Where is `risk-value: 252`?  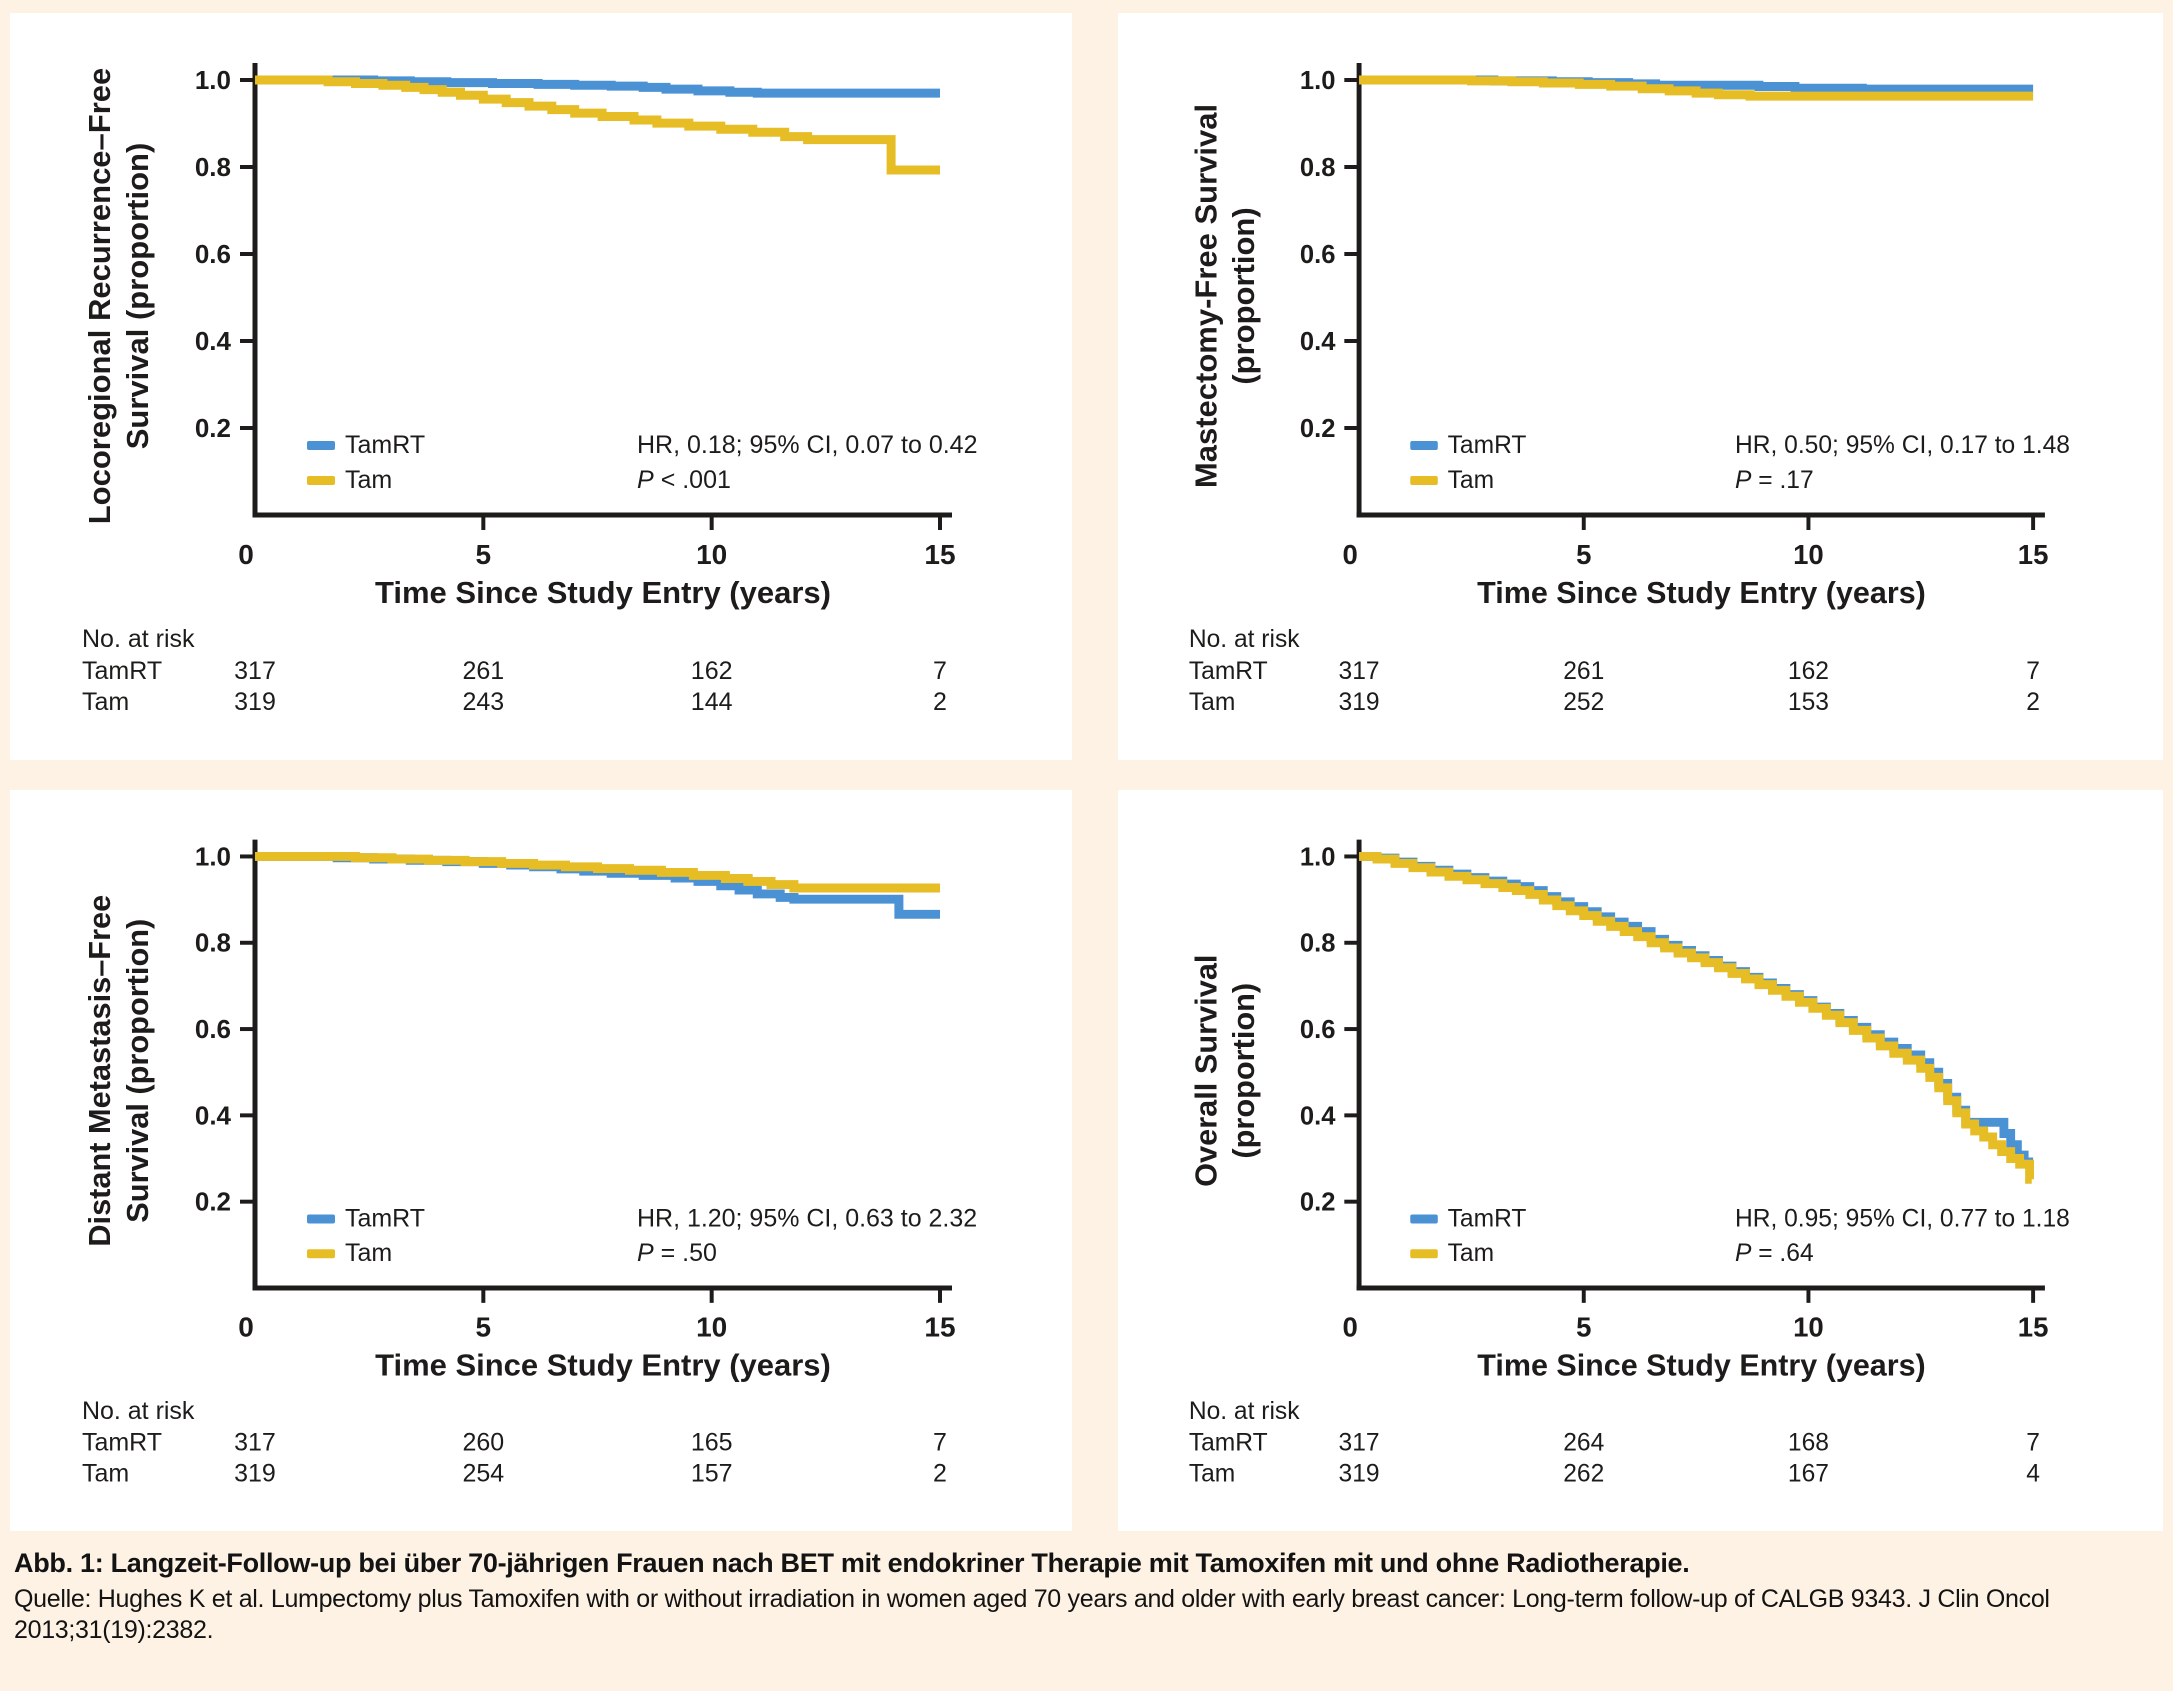
risk-value: 252 is located at coordinates (1583, 702).